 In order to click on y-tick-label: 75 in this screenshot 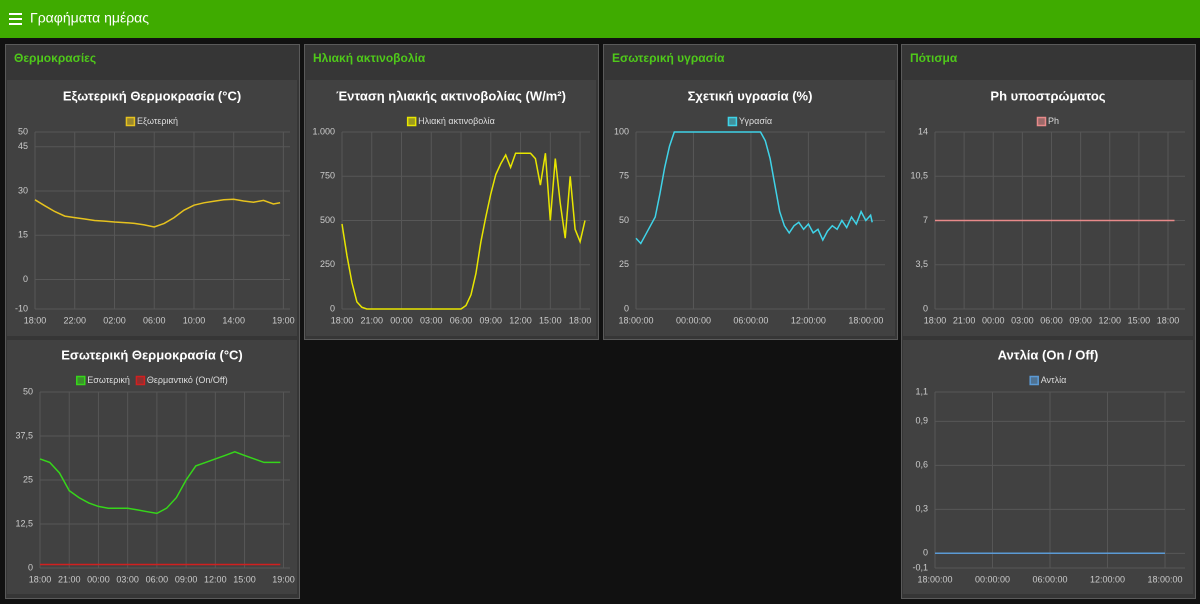, I will do `click(624, 176)`.